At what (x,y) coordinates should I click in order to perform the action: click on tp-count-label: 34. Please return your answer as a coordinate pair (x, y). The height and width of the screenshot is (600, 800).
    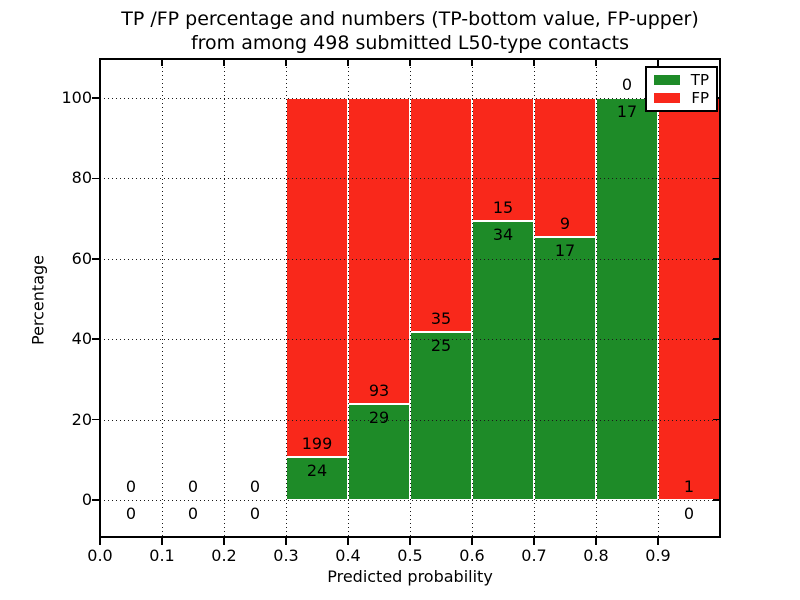
    Looking at the image, I should click on (503, 235).